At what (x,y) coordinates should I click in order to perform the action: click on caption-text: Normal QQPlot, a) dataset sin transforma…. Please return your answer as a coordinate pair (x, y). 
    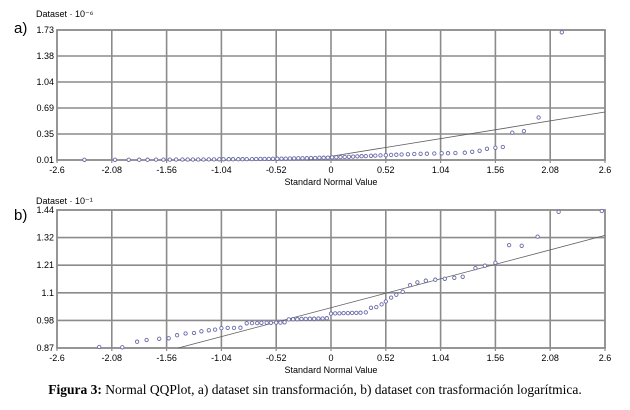
    Looking at the image, I should click on (341, 389).